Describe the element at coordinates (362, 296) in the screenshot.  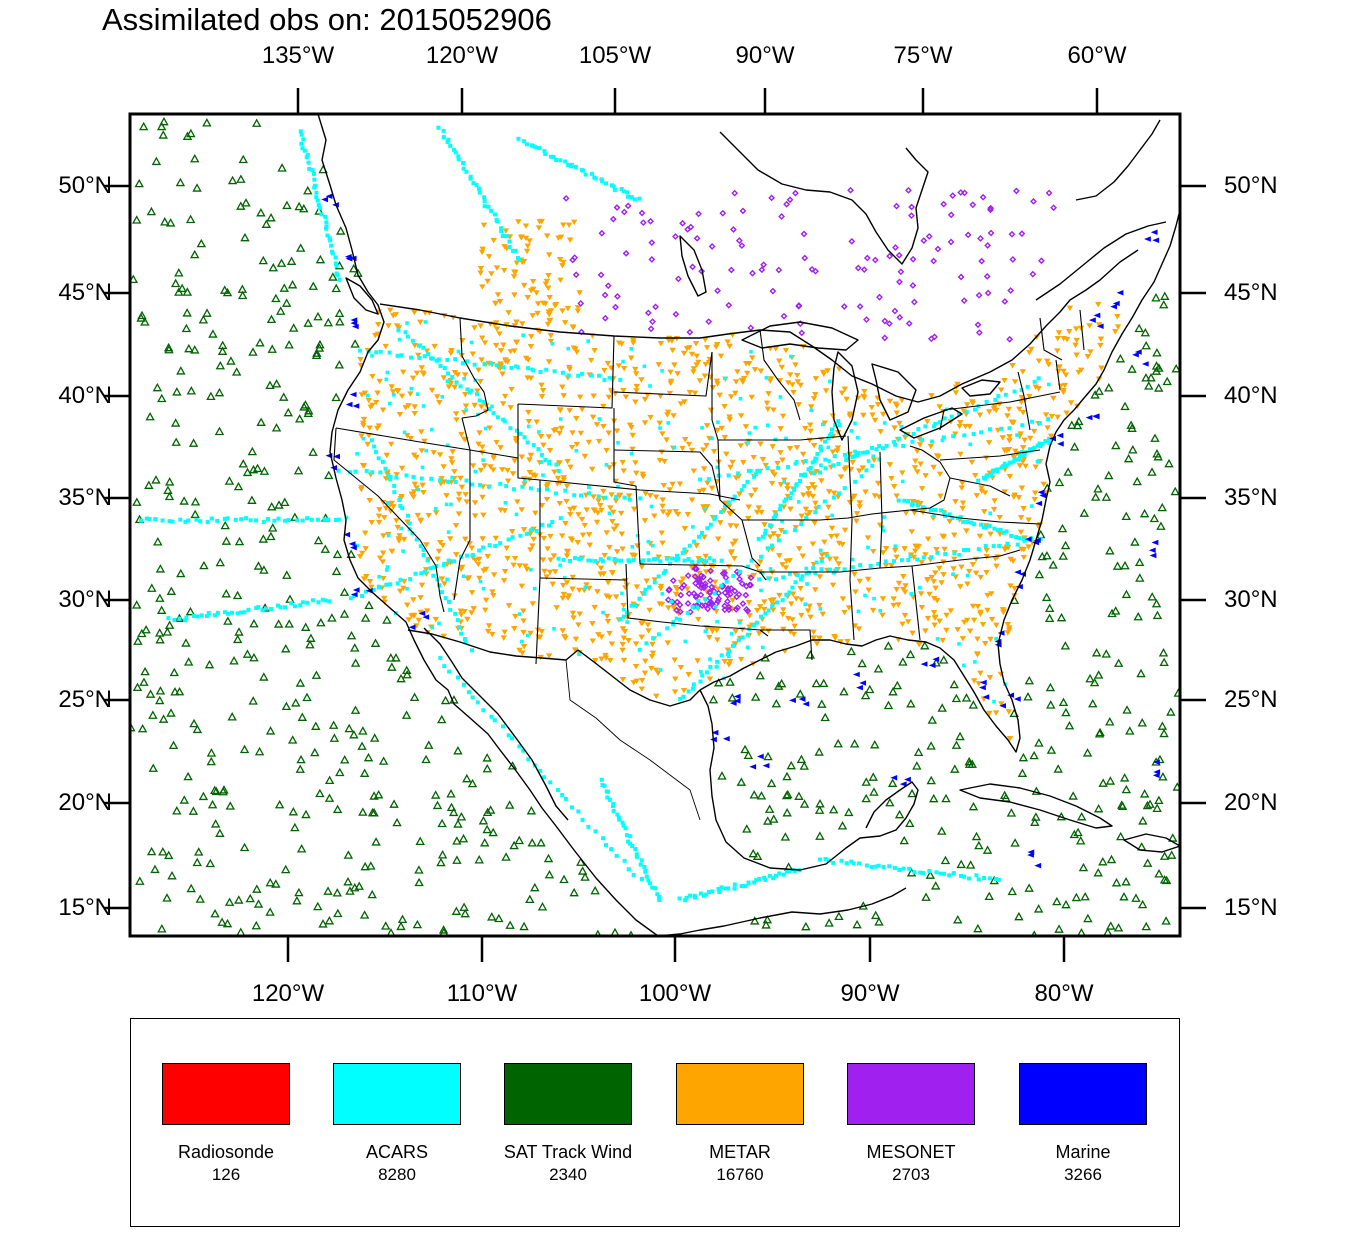
I see `vancouver-island` at that location.